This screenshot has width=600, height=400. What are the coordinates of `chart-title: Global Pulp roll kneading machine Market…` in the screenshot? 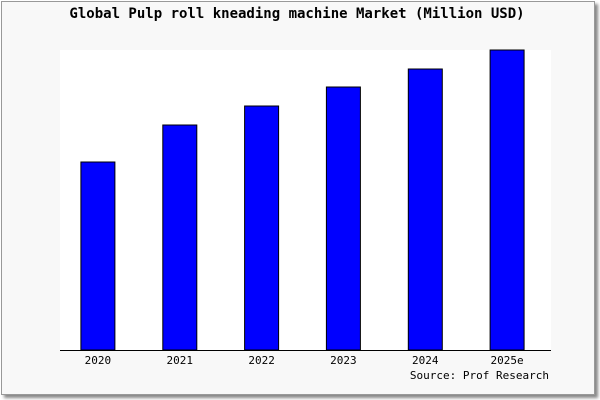 It's located at (297, 14).